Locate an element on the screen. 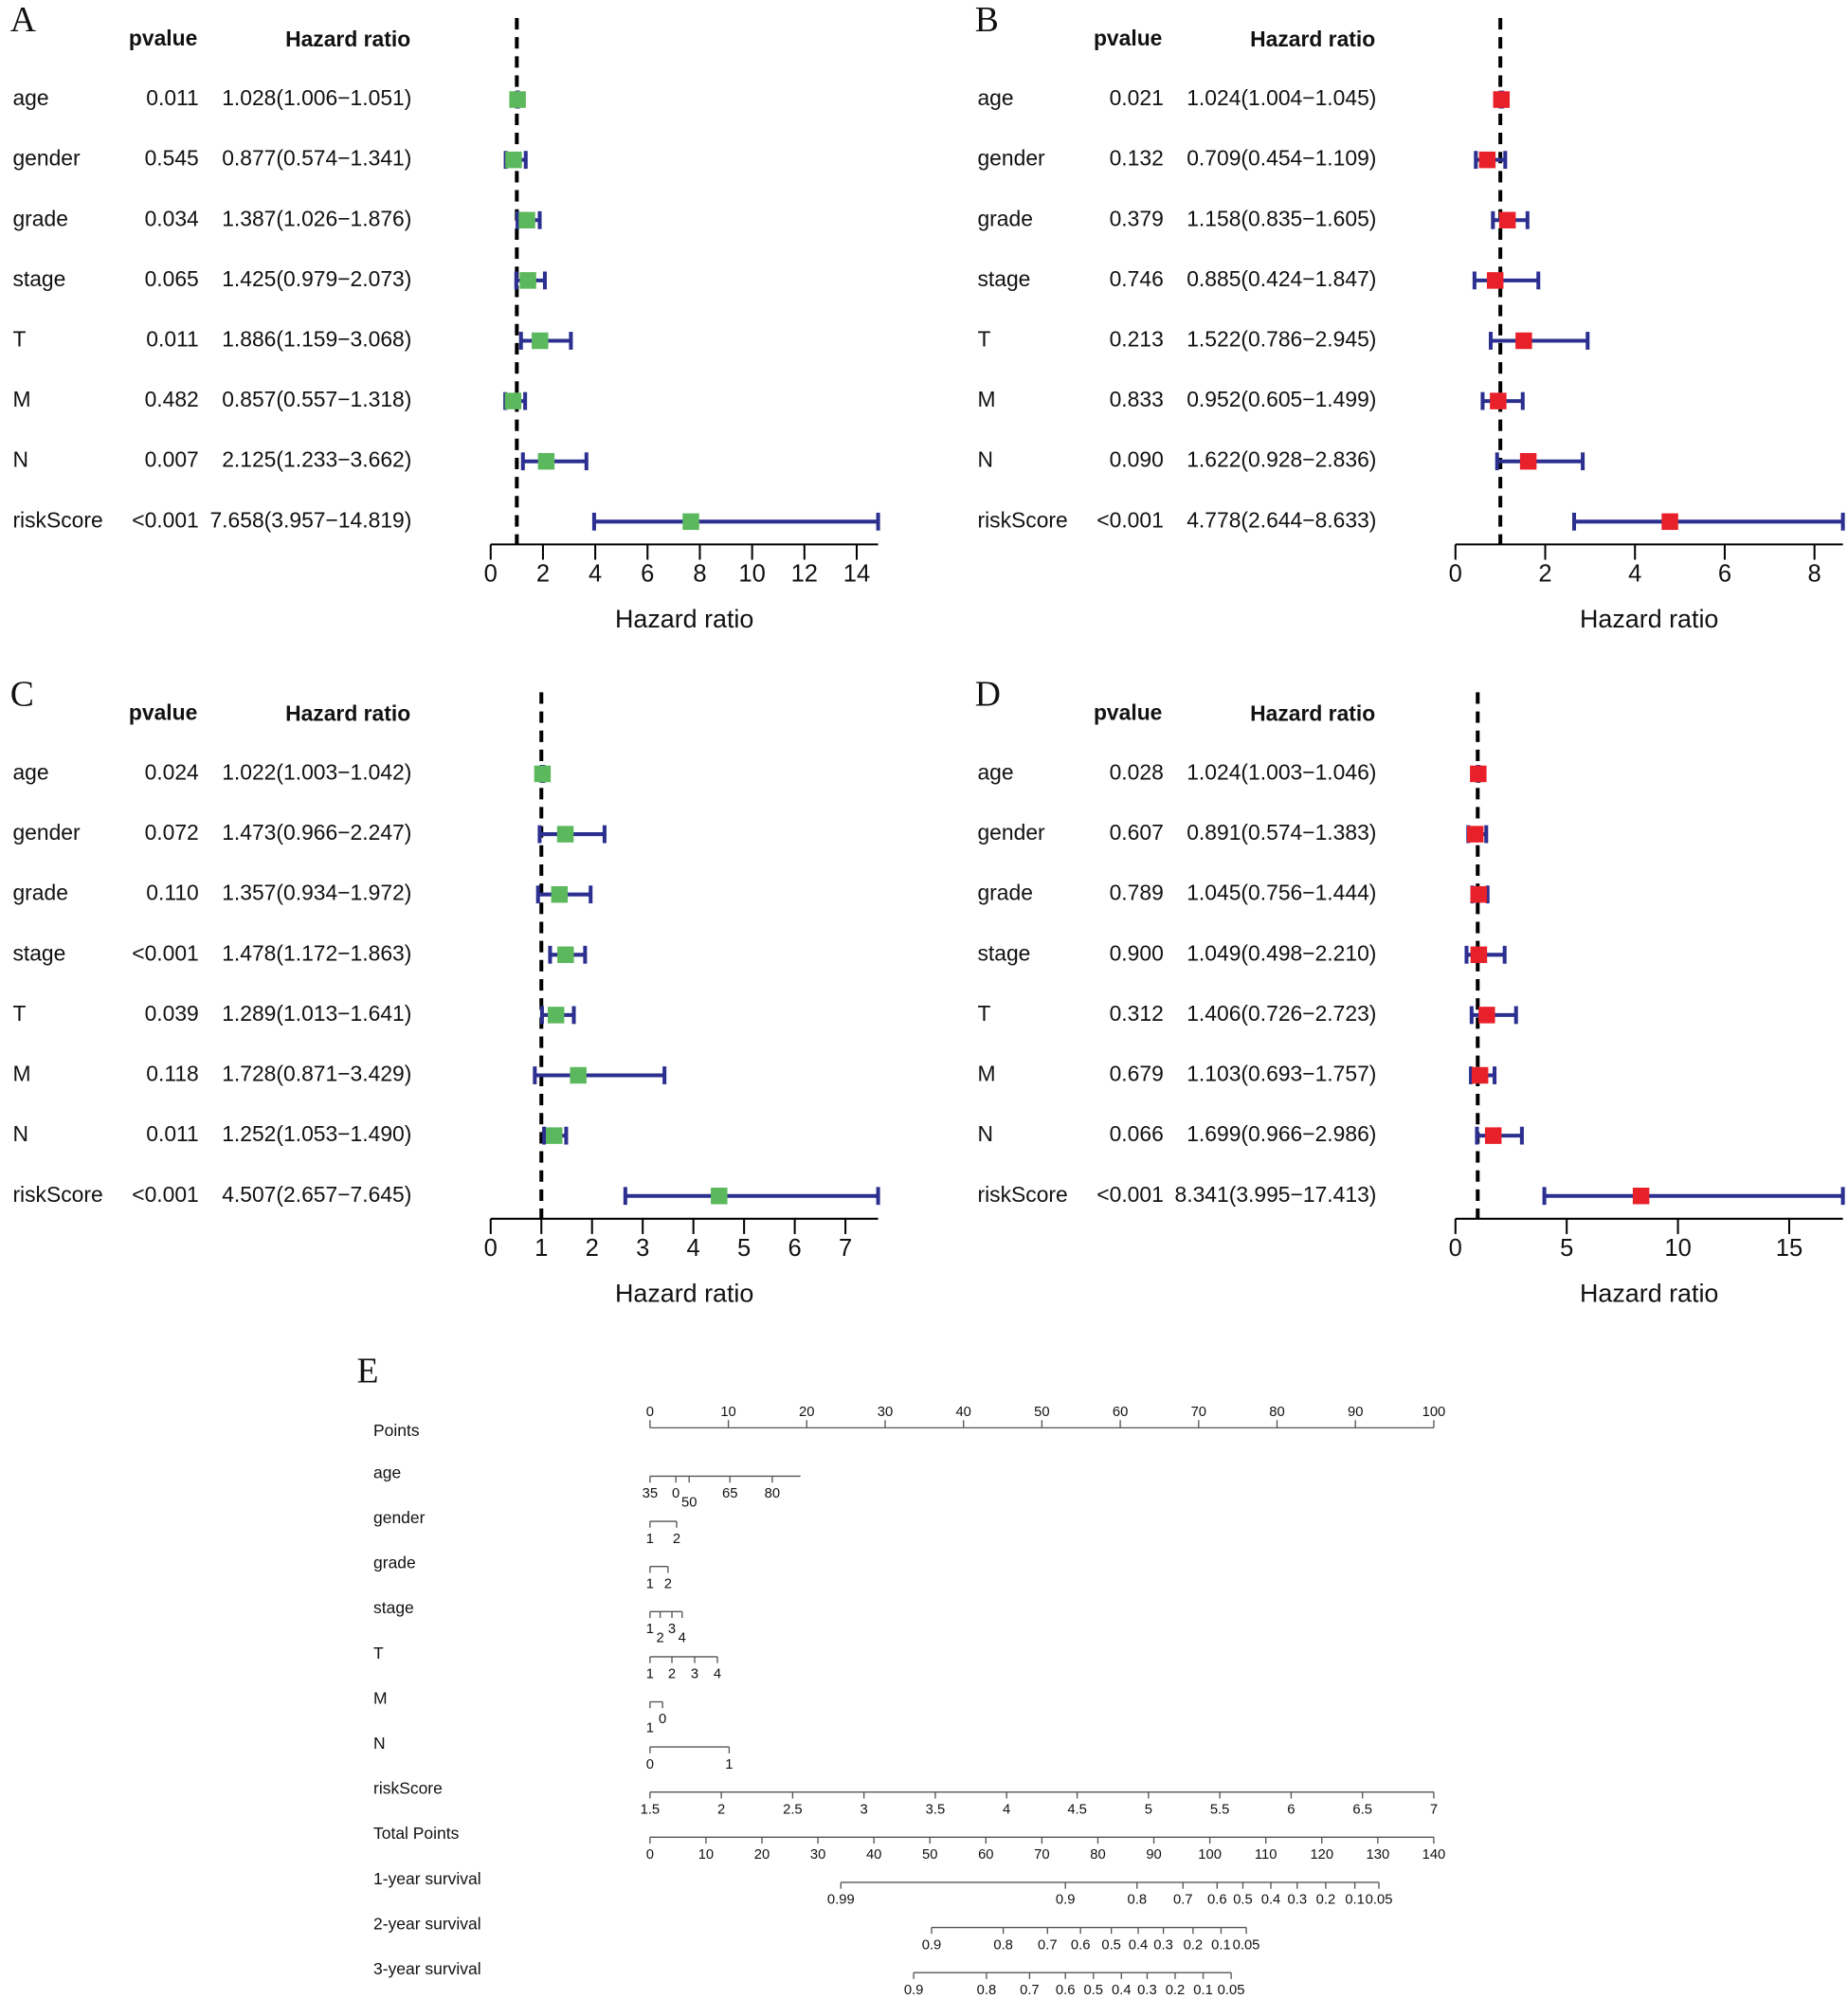 This screenshot has width=1848, height=1999. pvalue: 0.066 is located at coordinates (1137, 1134).